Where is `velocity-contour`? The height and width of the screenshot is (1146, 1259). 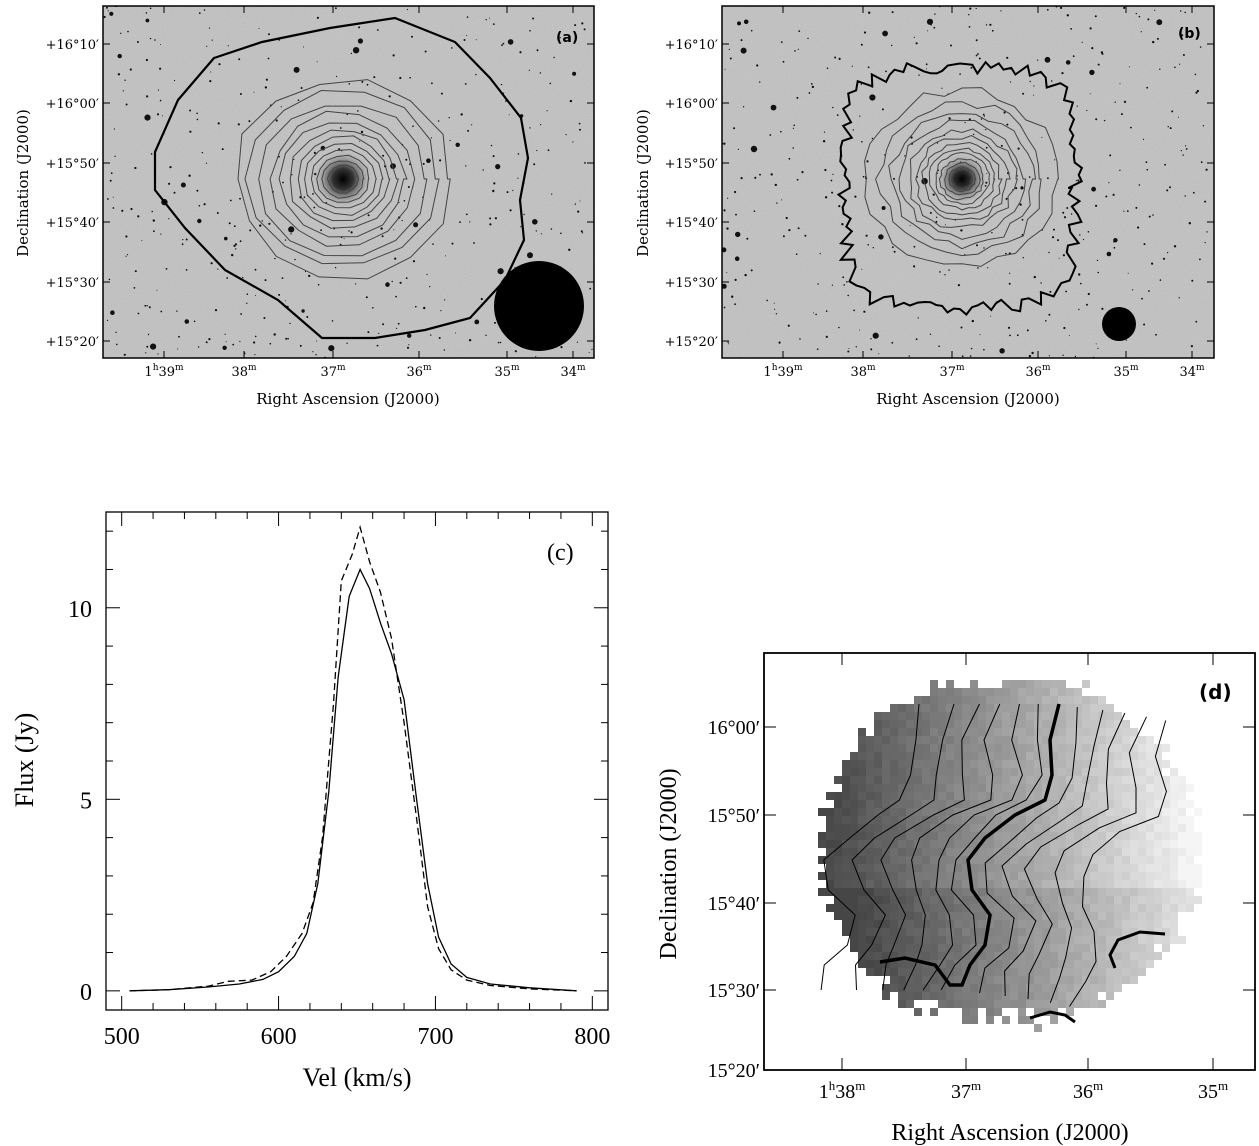
velocity-contour is located at coordinates (1028, 850).